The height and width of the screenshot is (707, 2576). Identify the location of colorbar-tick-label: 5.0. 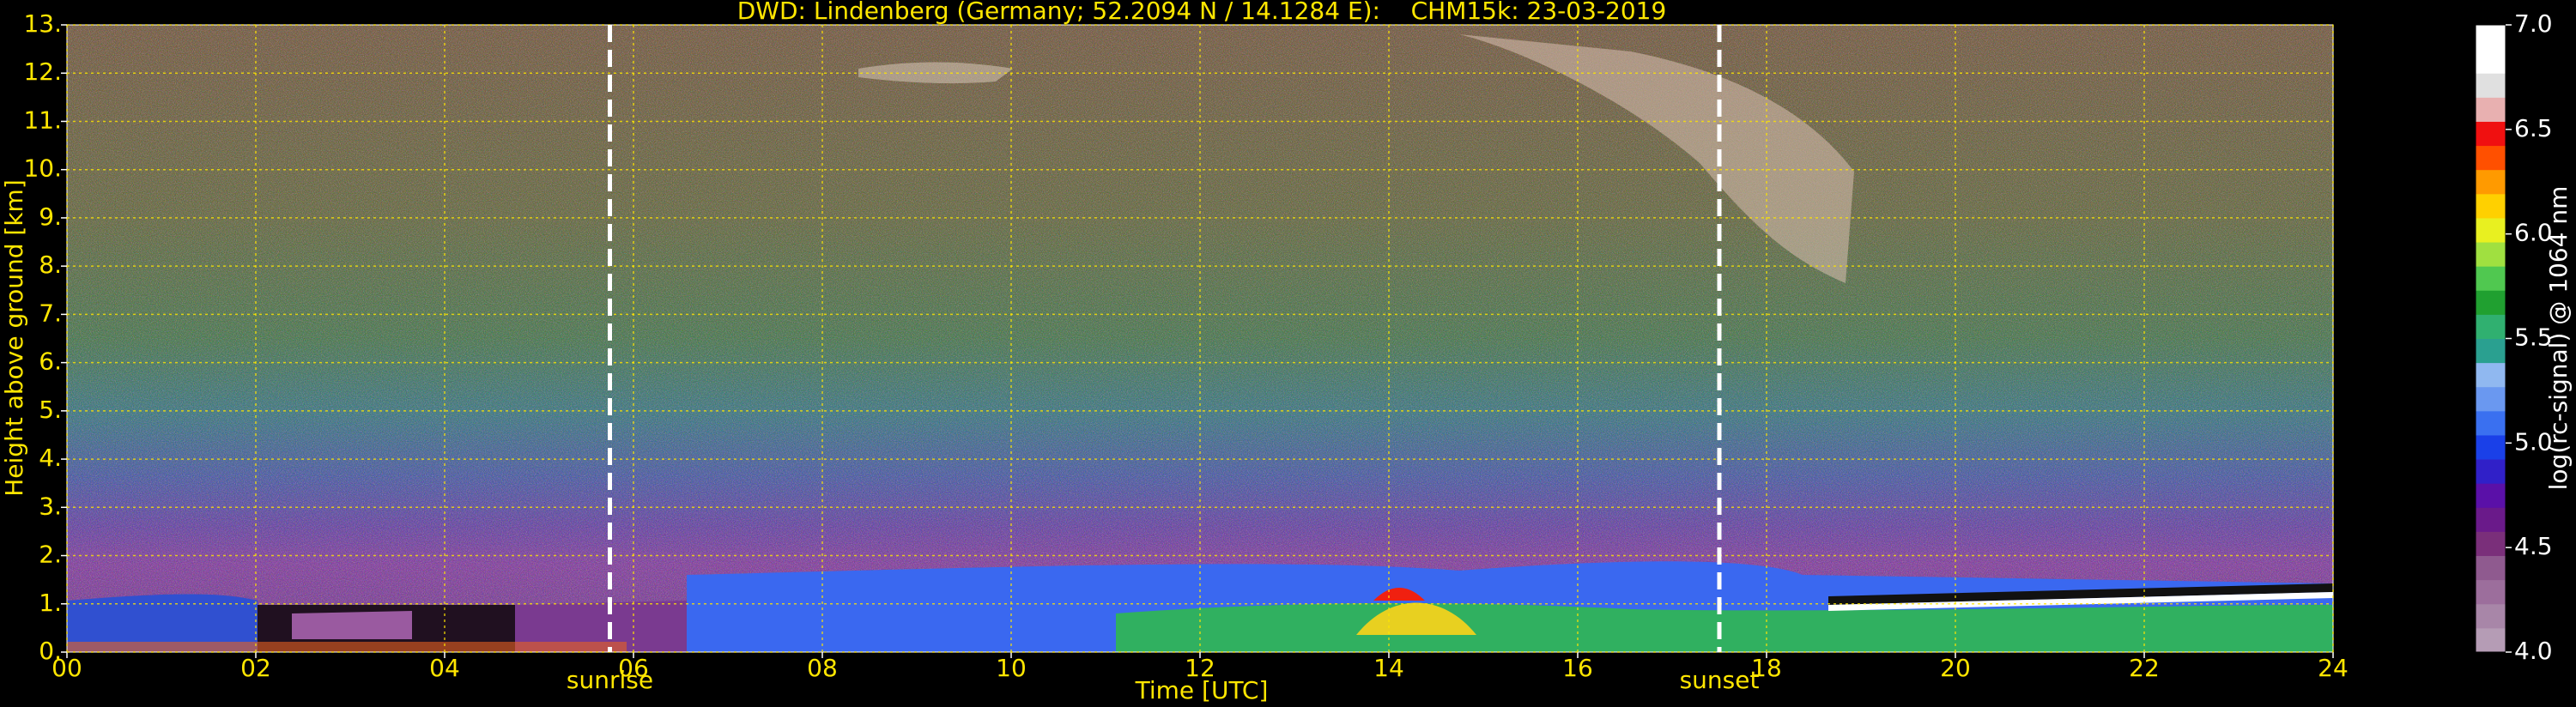
(2533, 442).